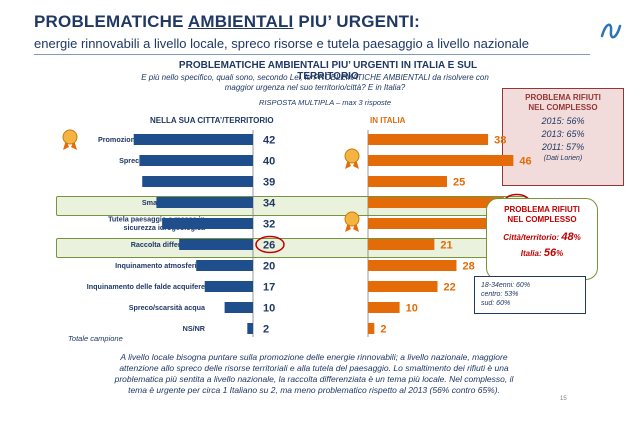  I want to click on rifiuti-trend-row: 2015: 56%, so click(563, 121).